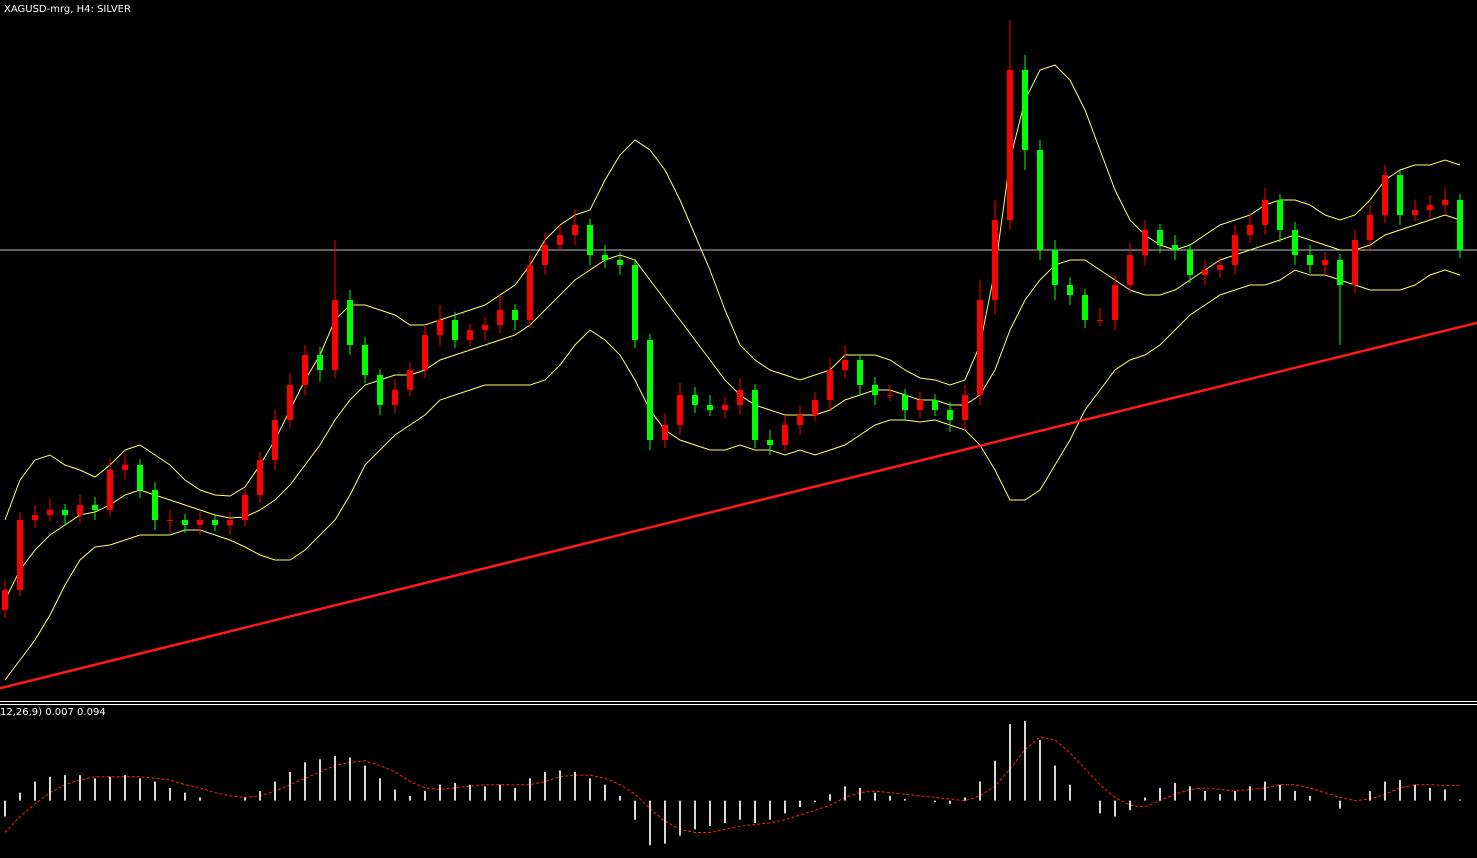 This screenshot has width=1477, height=858. I want to click on macd-signal-line, so click(732, 784).